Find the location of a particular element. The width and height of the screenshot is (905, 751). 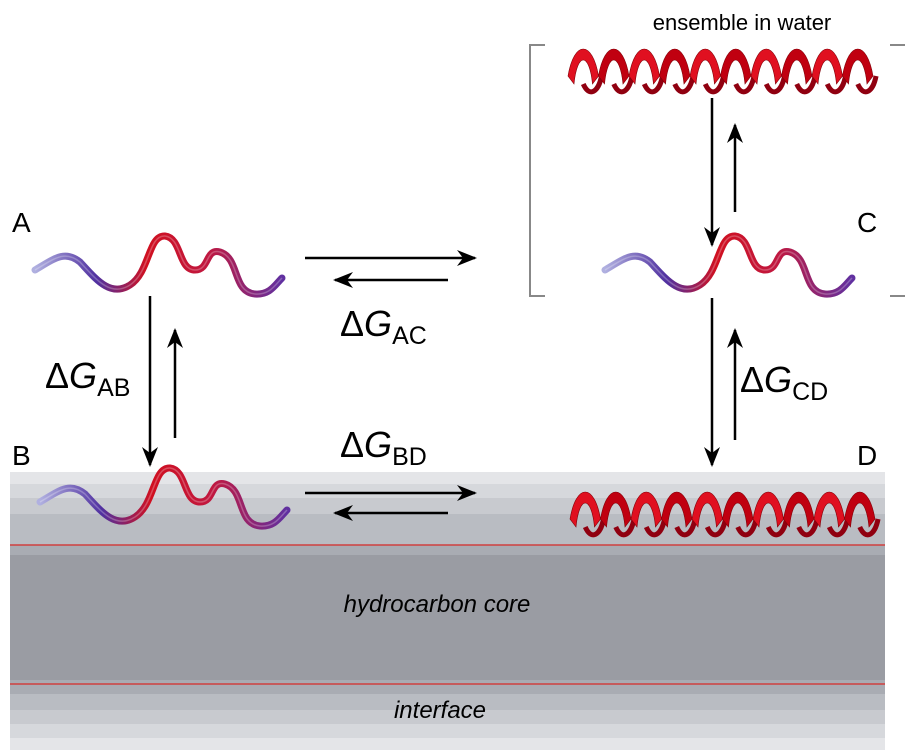

interface-label: interface is located at coordinates (440, 710).